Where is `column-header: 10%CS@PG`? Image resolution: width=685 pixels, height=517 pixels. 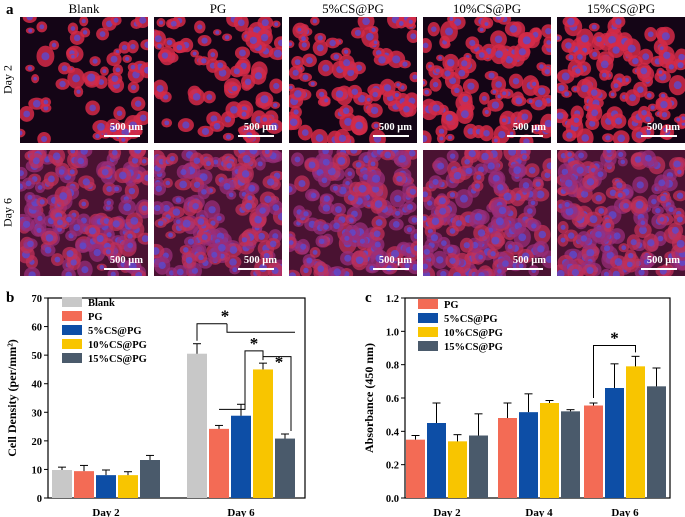
column-header: 10%CS@PG is located at coordinates (487, 8).